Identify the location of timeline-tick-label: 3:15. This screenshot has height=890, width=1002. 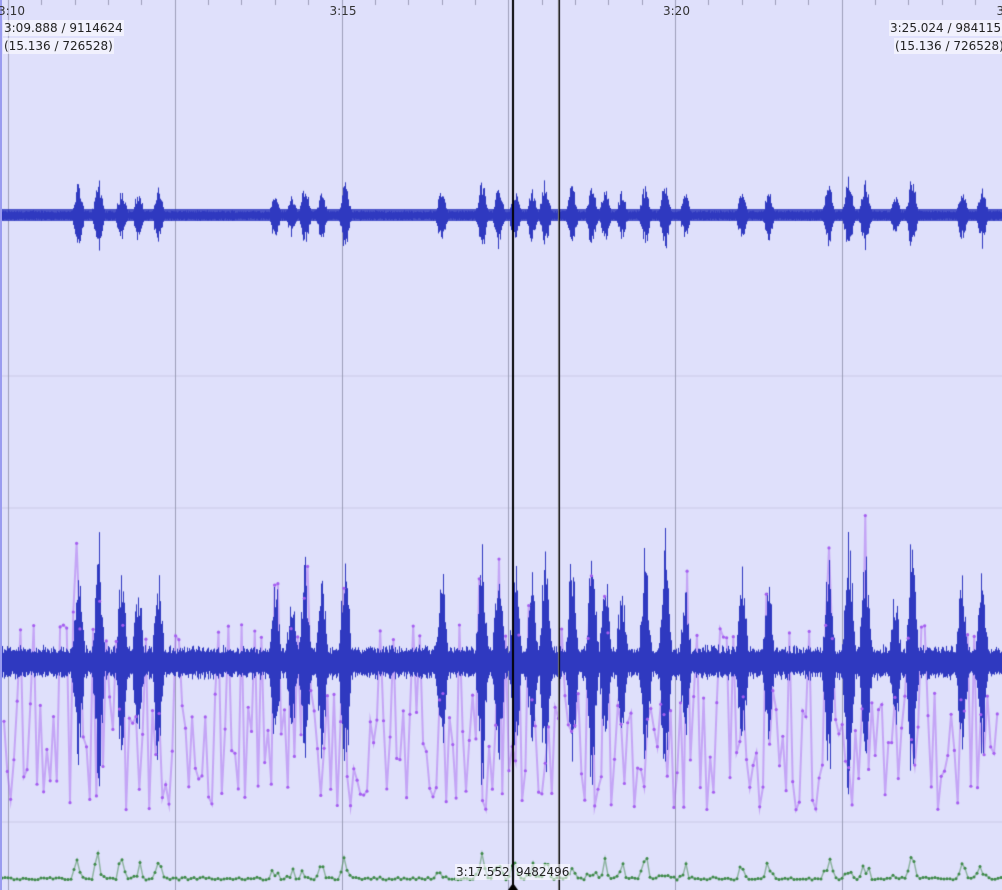
(343, 11).